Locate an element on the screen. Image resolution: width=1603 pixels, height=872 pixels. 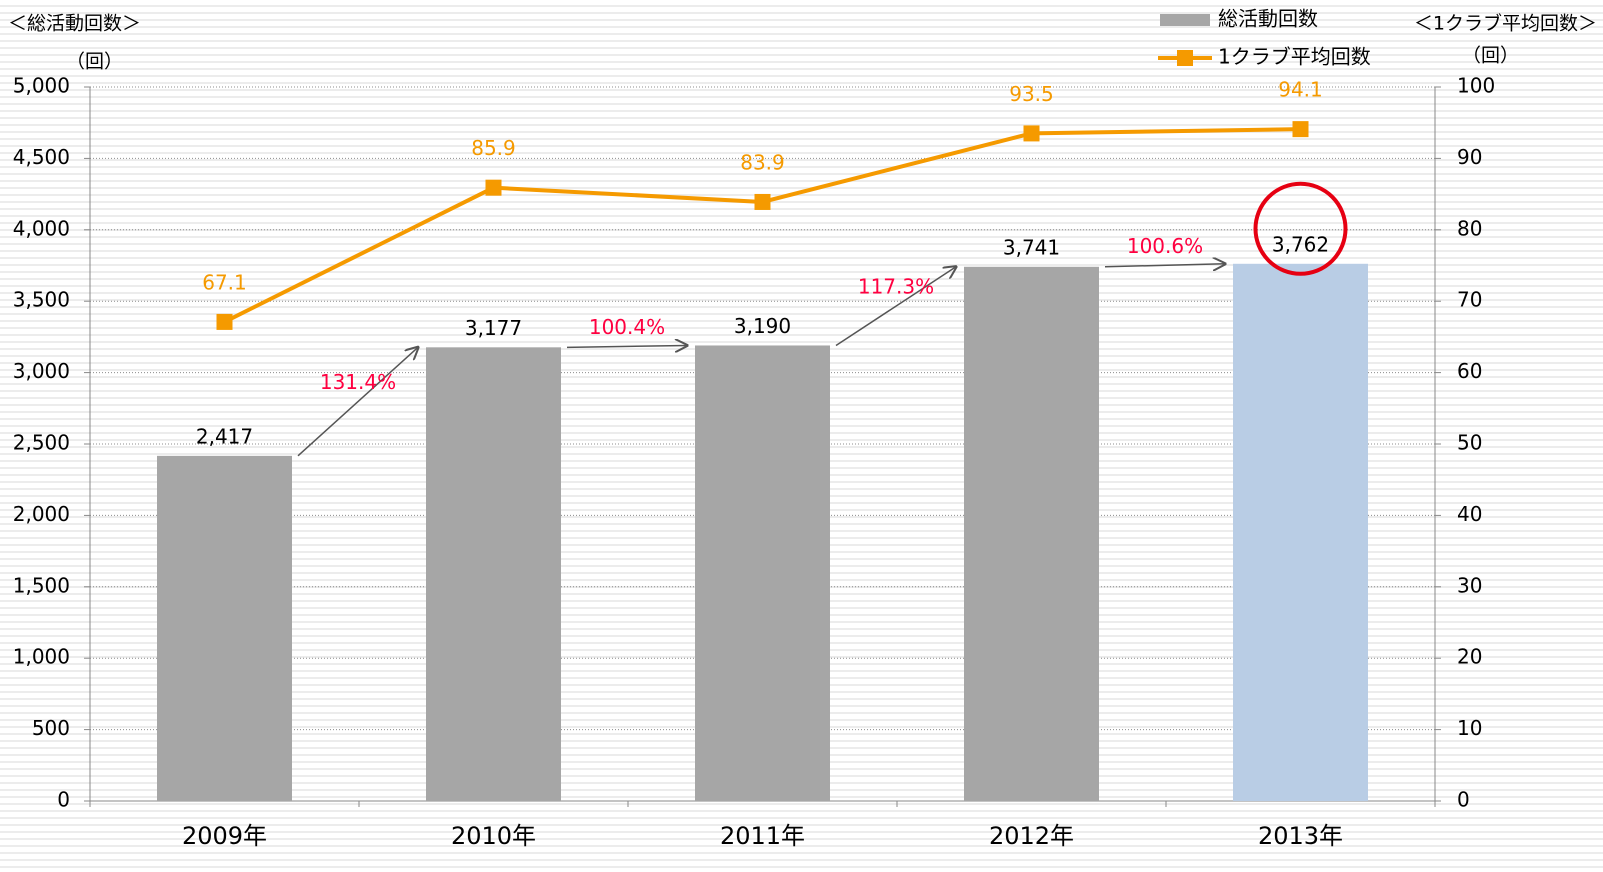
y-tick-label: 5,000 is located at coordinates (41, 86).